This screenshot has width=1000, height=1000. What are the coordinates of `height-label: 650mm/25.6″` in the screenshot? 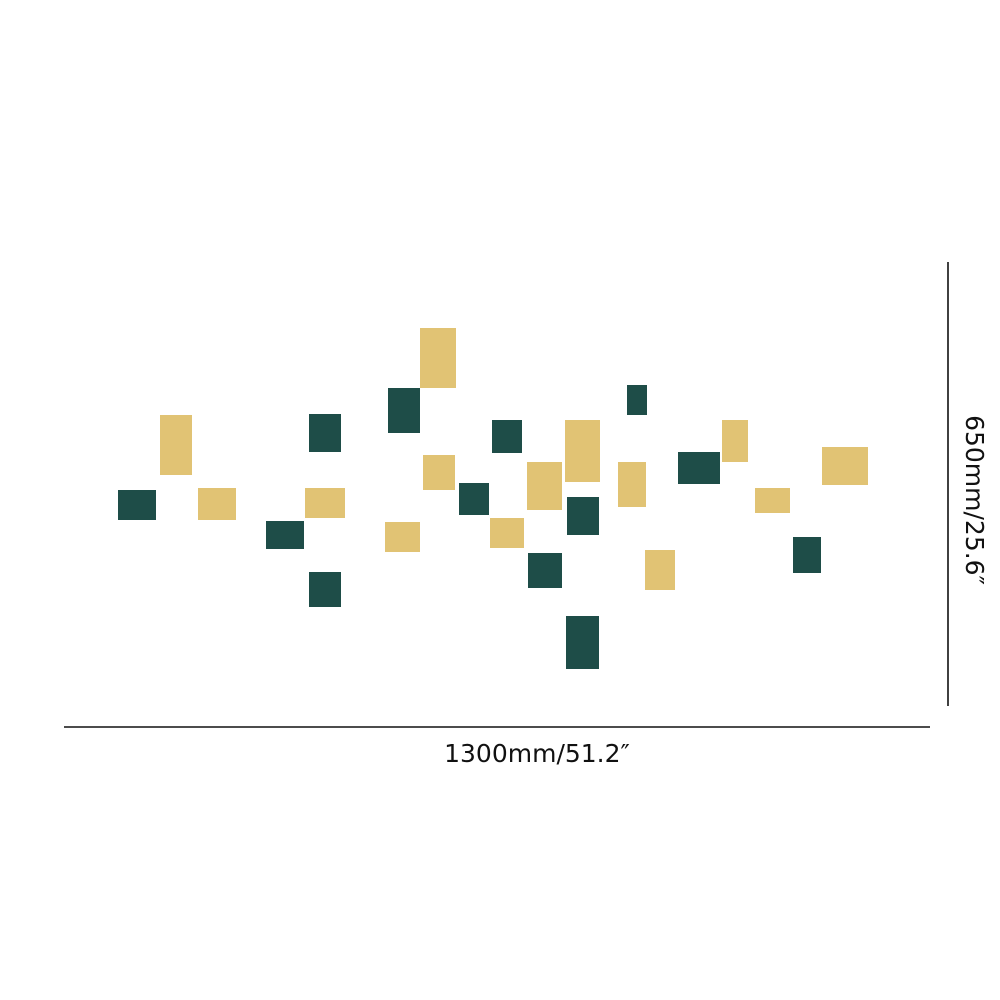 It's located at (974, 500).